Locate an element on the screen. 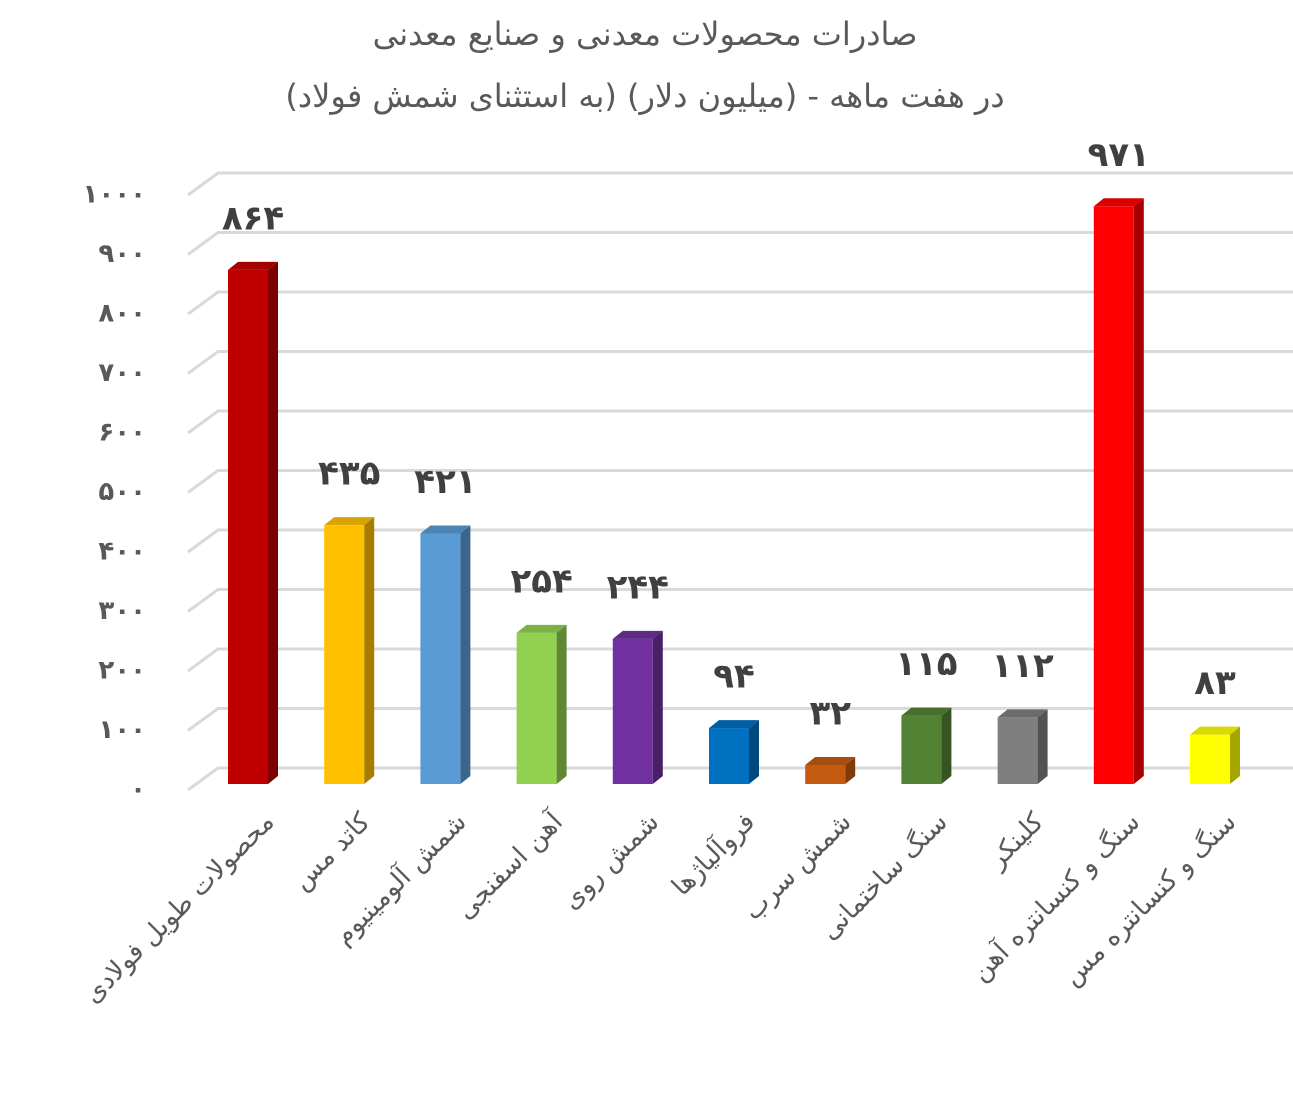 Image resolution: width=1293 pixels, height=1102 pixels. value-label: ۸۳ is located at coordinates (1215, 683).